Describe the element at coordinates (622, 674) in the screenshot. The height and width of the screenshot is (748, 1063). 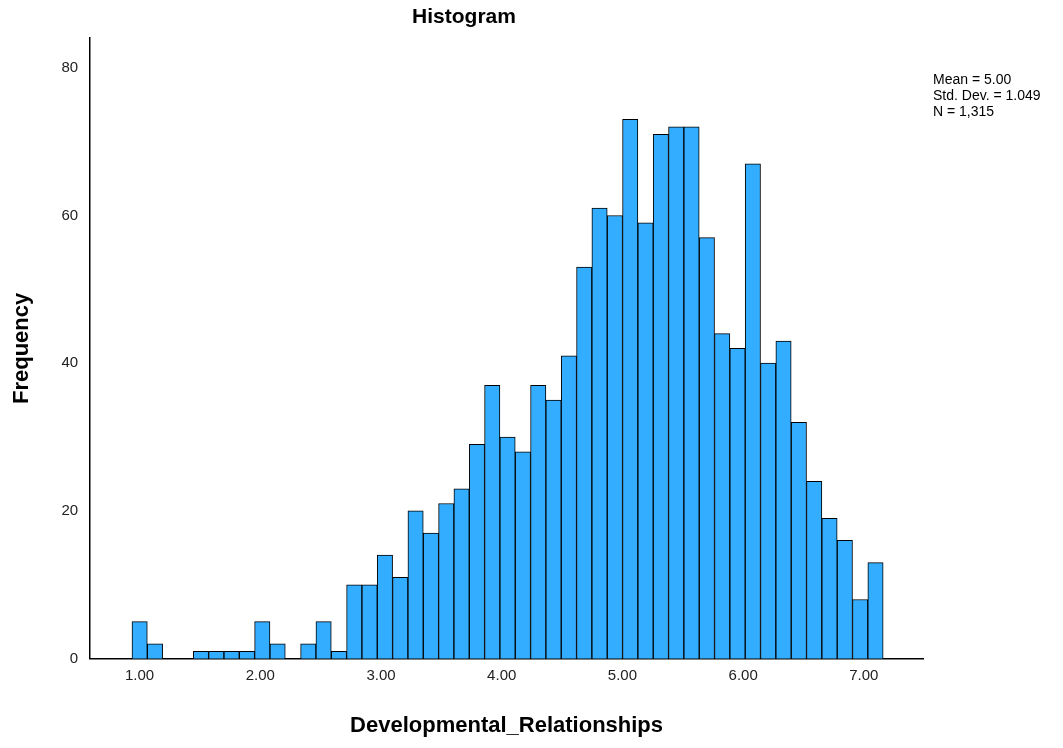
I see `x-tick-label: 5.00` at that location.